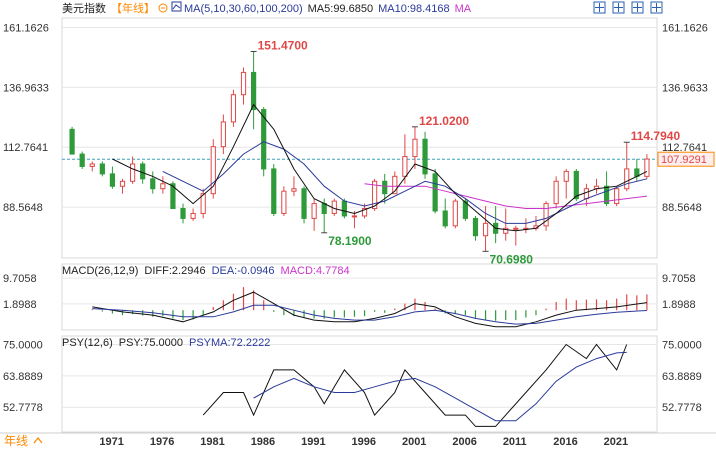 This screenshot has height=450, width=716. I want to click on macd-dea-line, so click(369, 314).